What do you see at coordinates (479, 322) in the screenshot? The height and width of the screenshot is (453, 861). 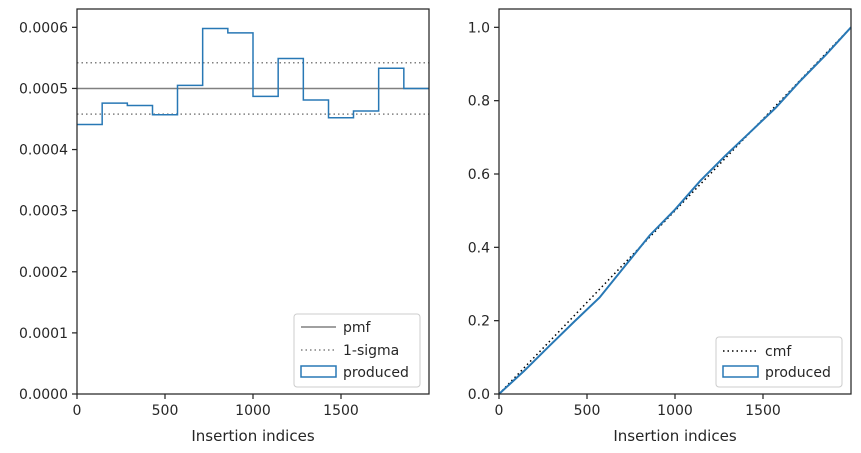 I see `cmf-y-tick-label: 0.2` at bounding box center [479, 322].